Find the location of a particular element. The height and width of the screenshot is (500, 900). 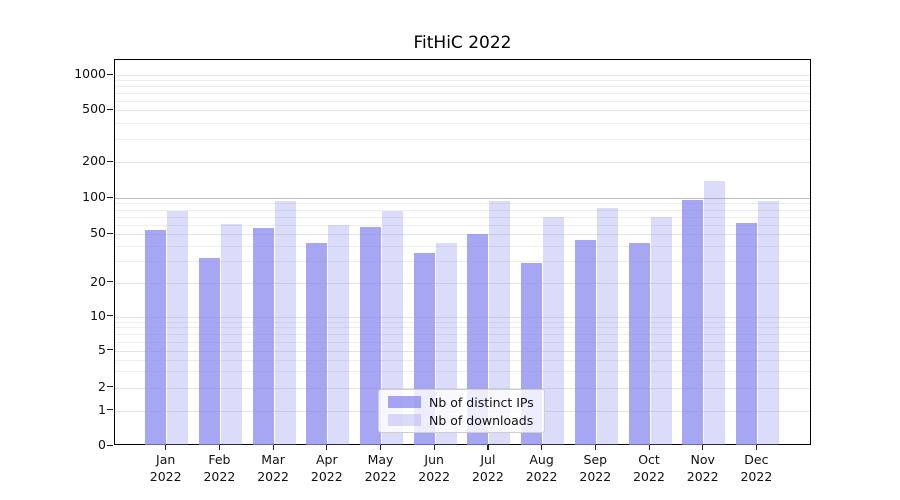

xtick-month: Apr is located at coordinates (326, 459).